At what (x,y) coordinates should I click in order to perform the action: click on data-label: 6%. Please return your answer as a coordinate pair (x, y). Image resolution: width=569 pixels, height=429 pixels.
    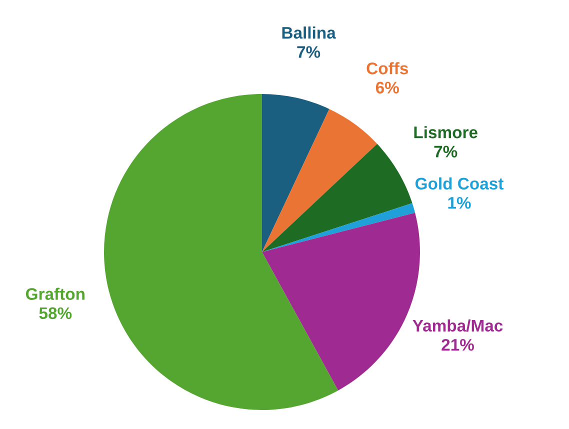
    Looking at the image, I should click on (387, 88).